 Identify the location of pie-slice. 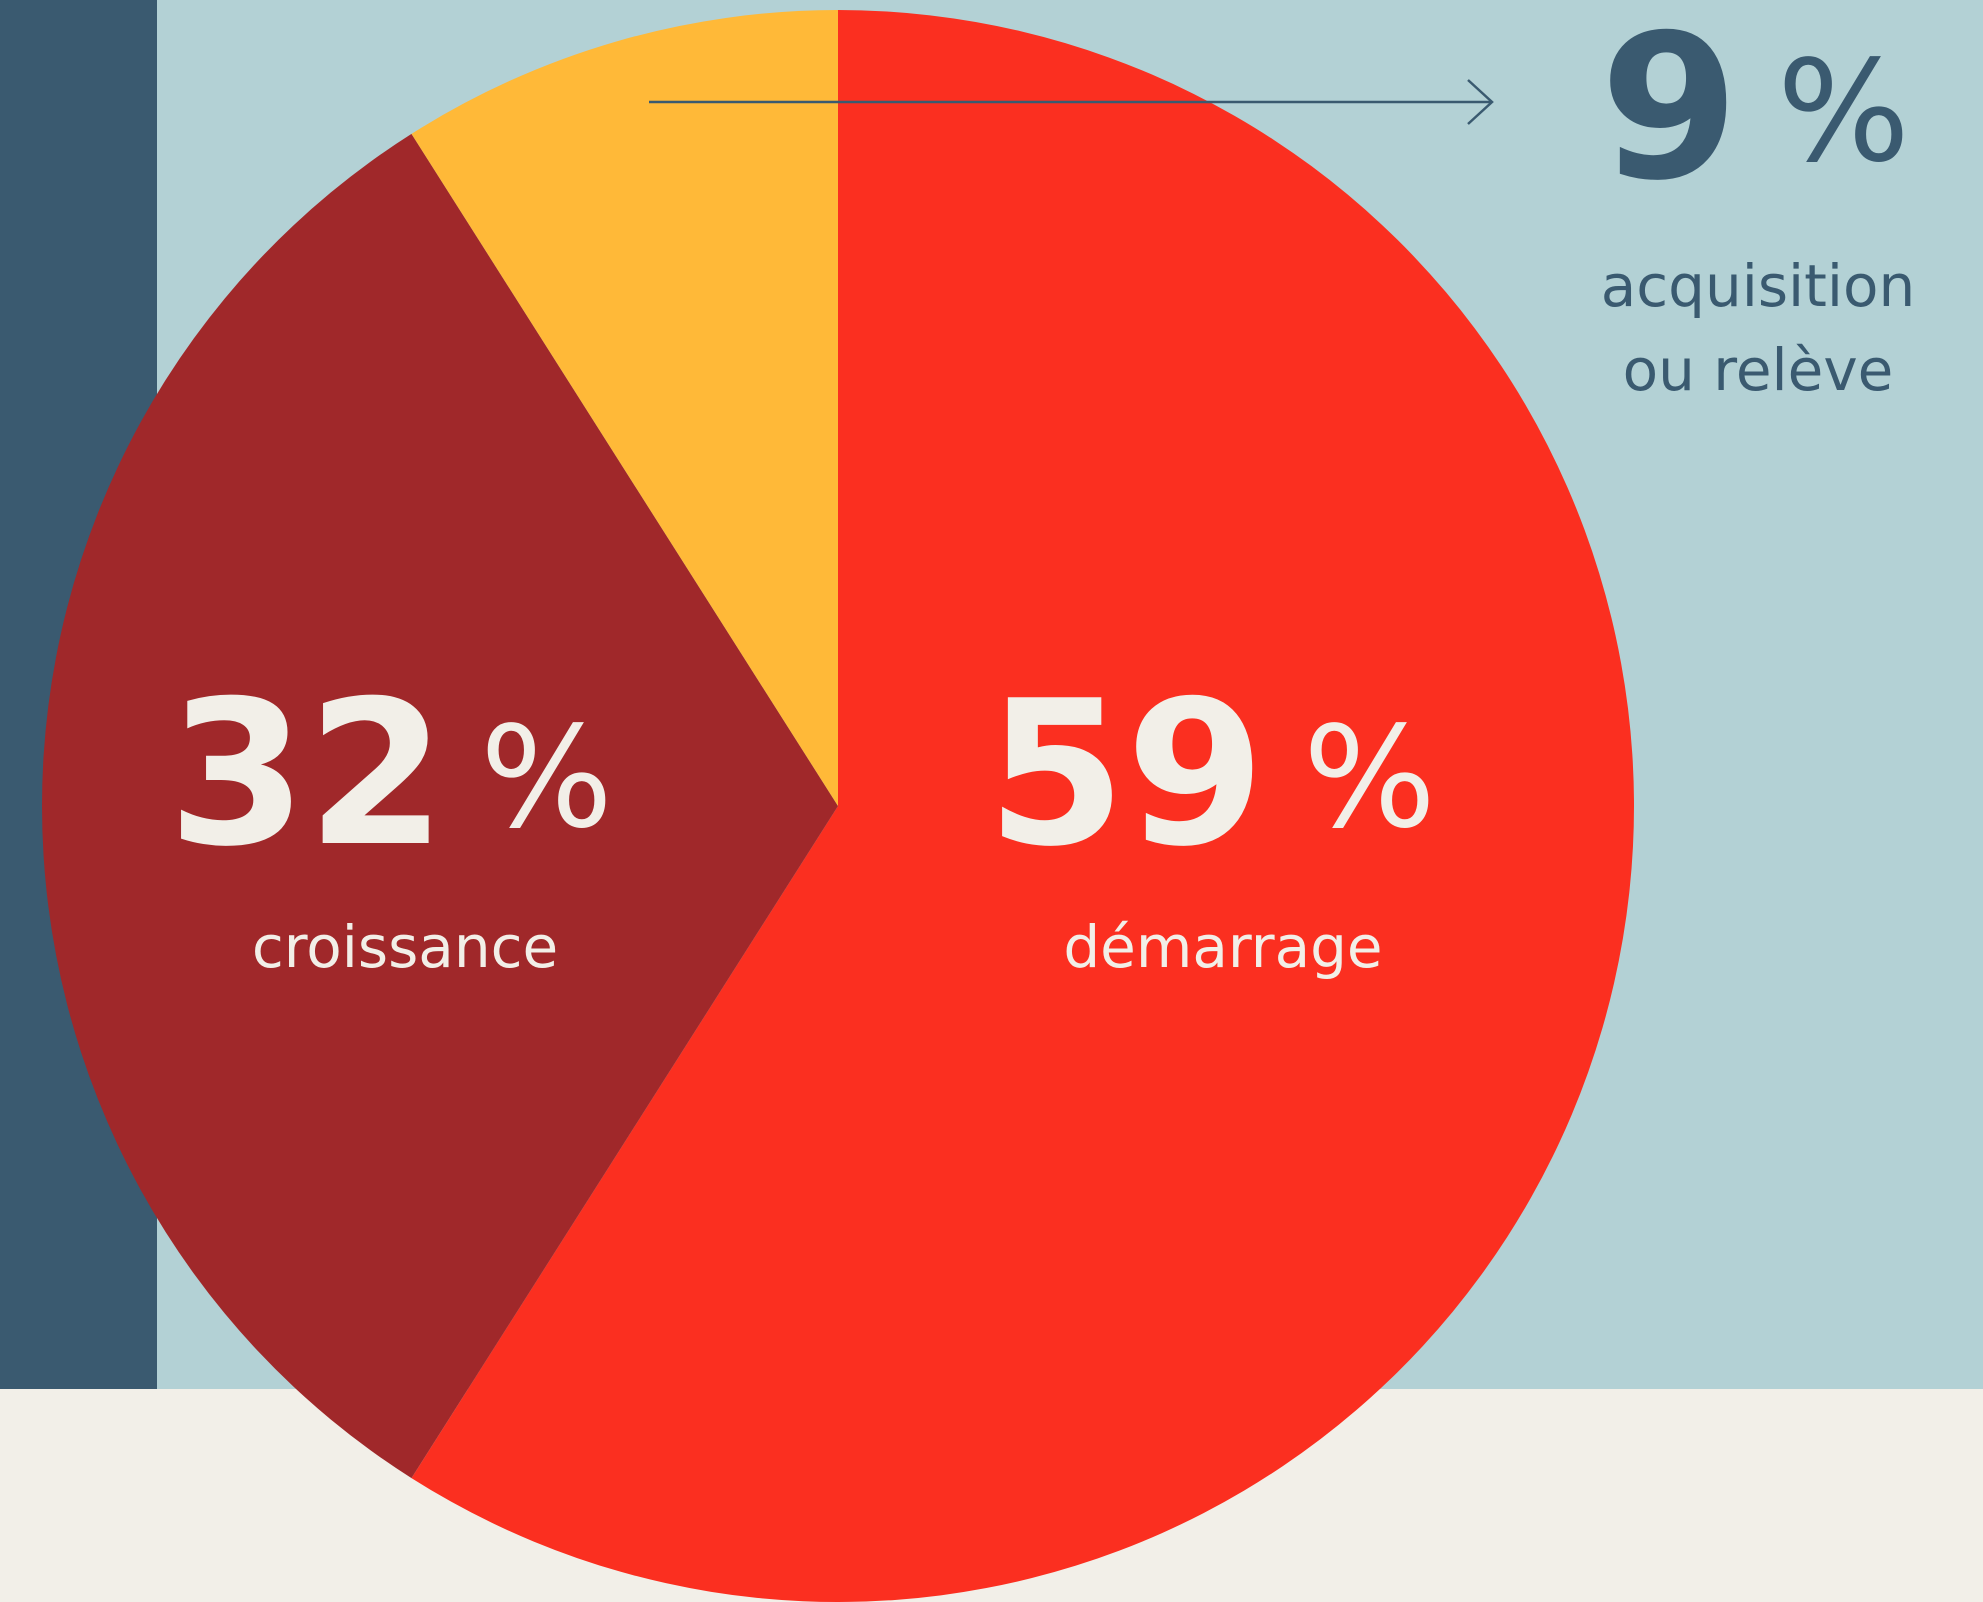
(624, 408).